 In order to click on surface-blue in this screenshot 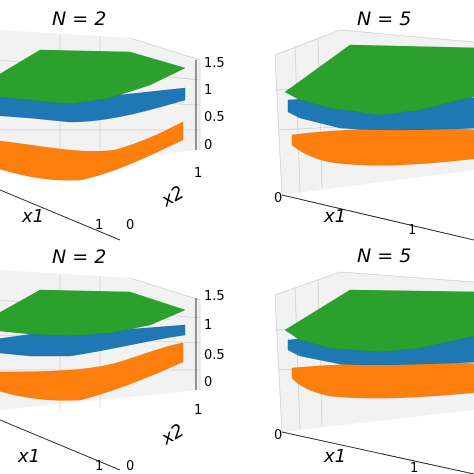, I will do `click(93, 105)`.